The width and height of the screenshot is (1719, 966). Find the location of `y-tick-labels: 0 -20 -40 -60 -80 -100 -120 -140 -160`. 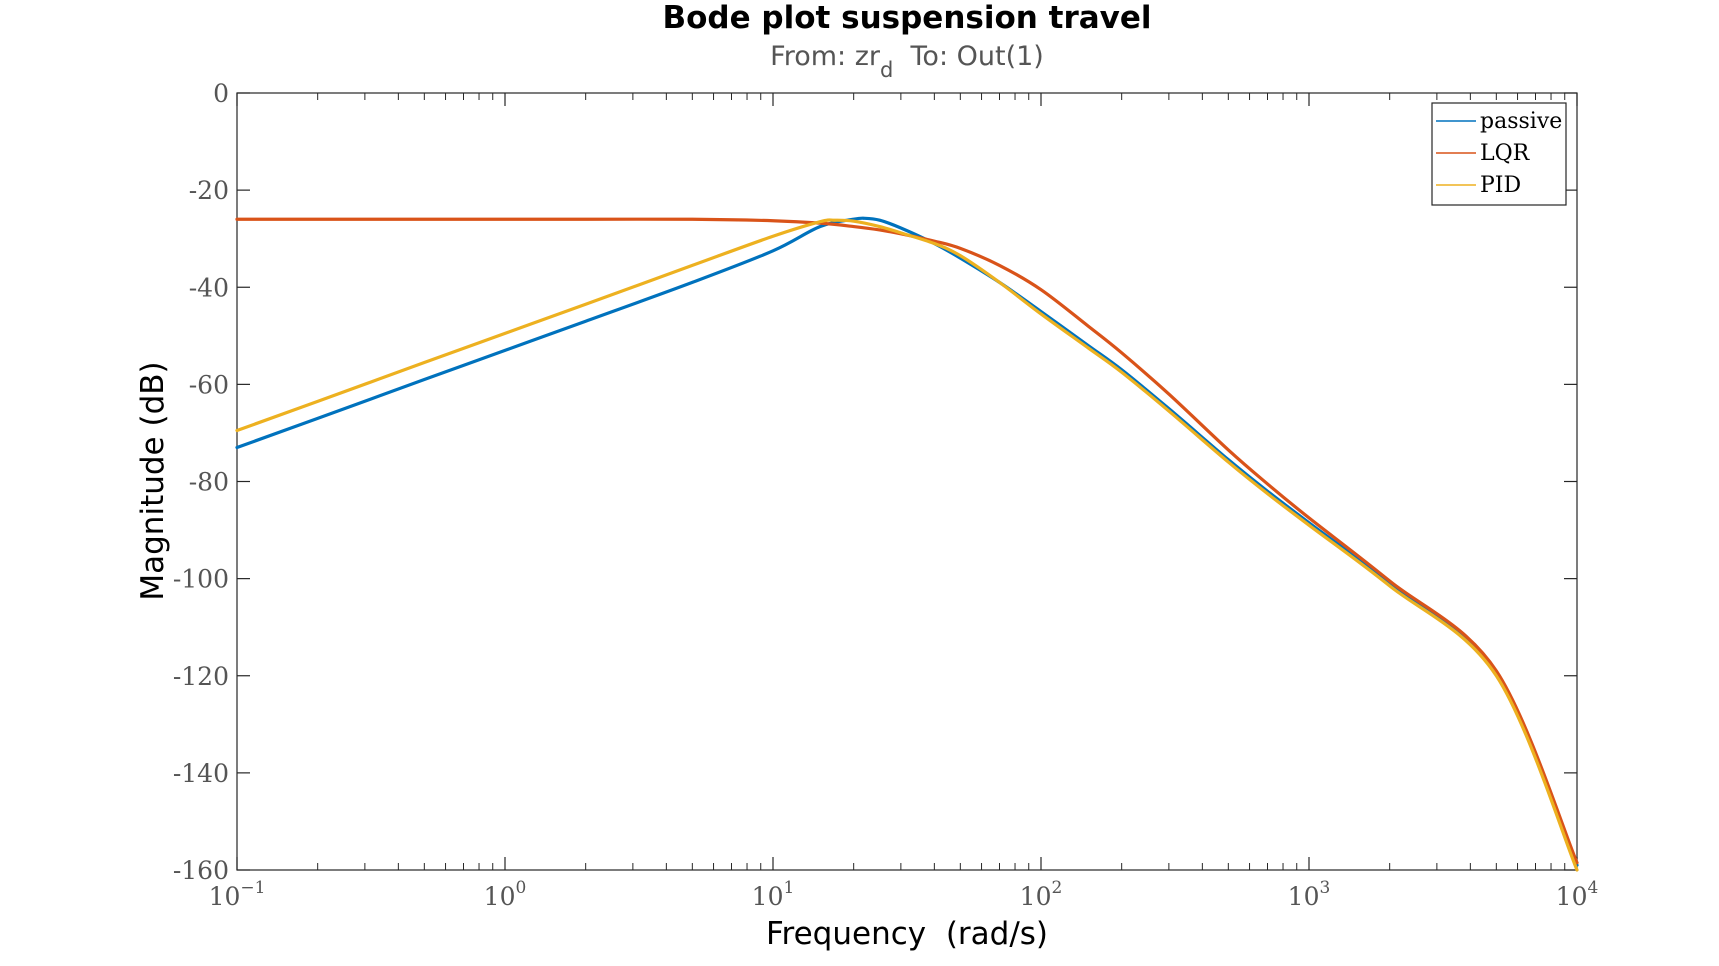

y-tick-labels: 0 -20 -40 -60 -80 -100 -120 -140 -160 is located at coordinates (201, 482).